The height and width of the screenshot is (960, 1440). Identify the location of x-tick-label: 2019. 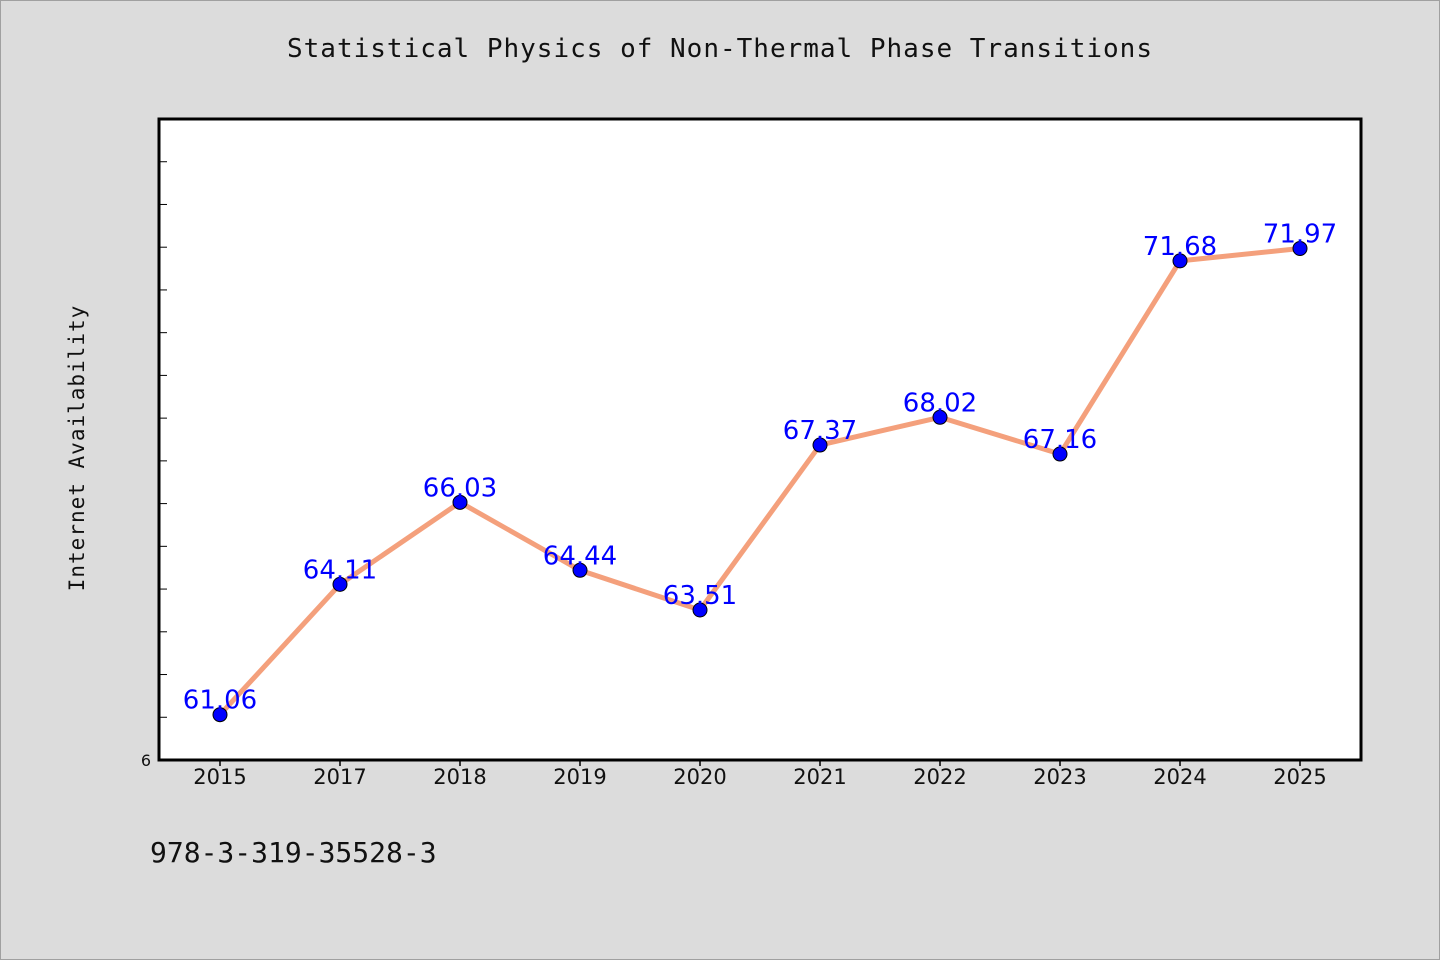
(579, 777).